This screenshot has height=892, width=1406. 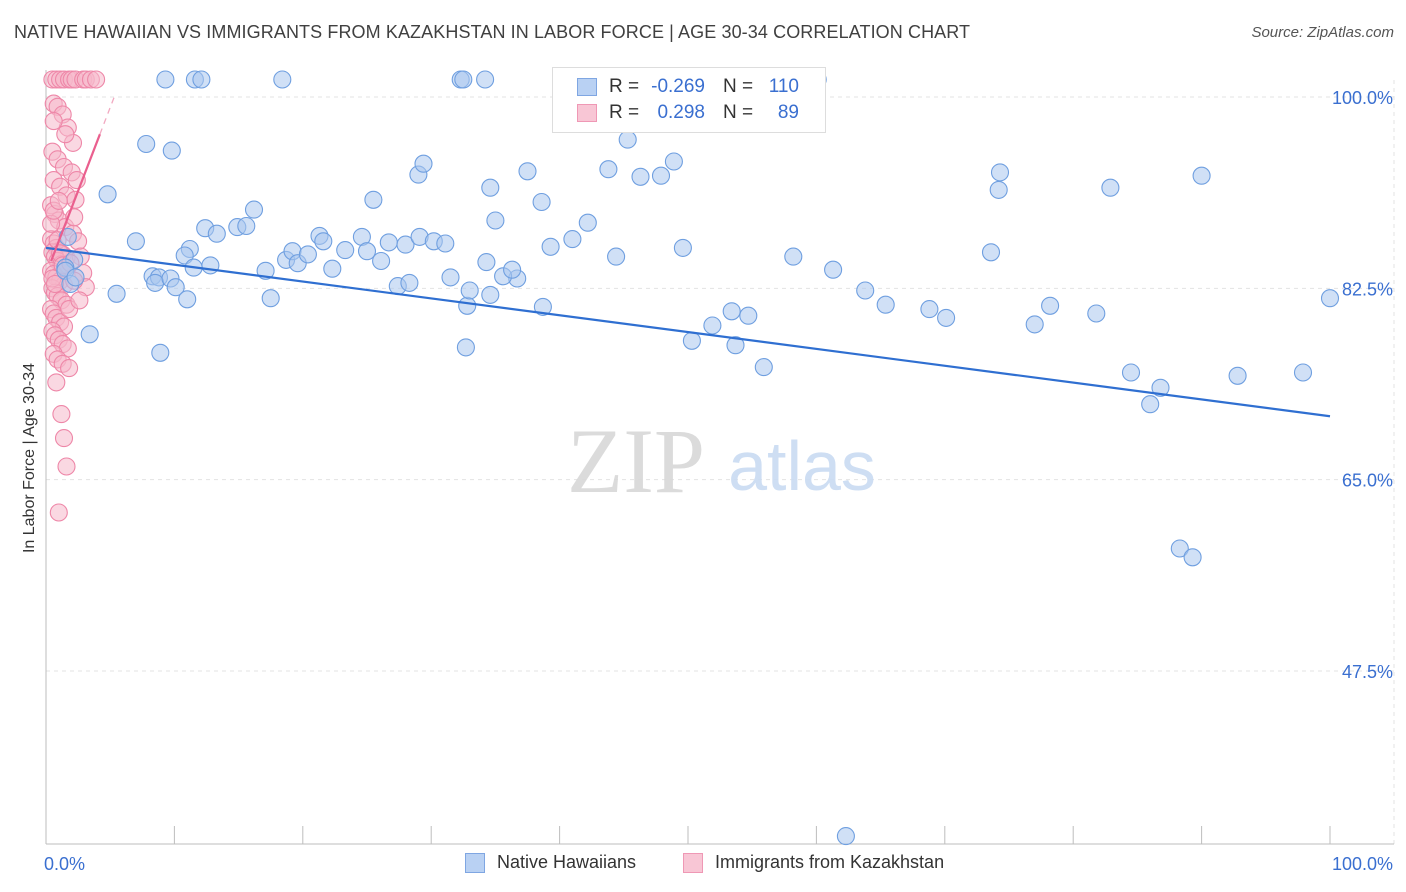 What do you see at coordinates (624, 86) in the screenshot?
I see `legend-r-label: R =` at bounding box center [624, 86].